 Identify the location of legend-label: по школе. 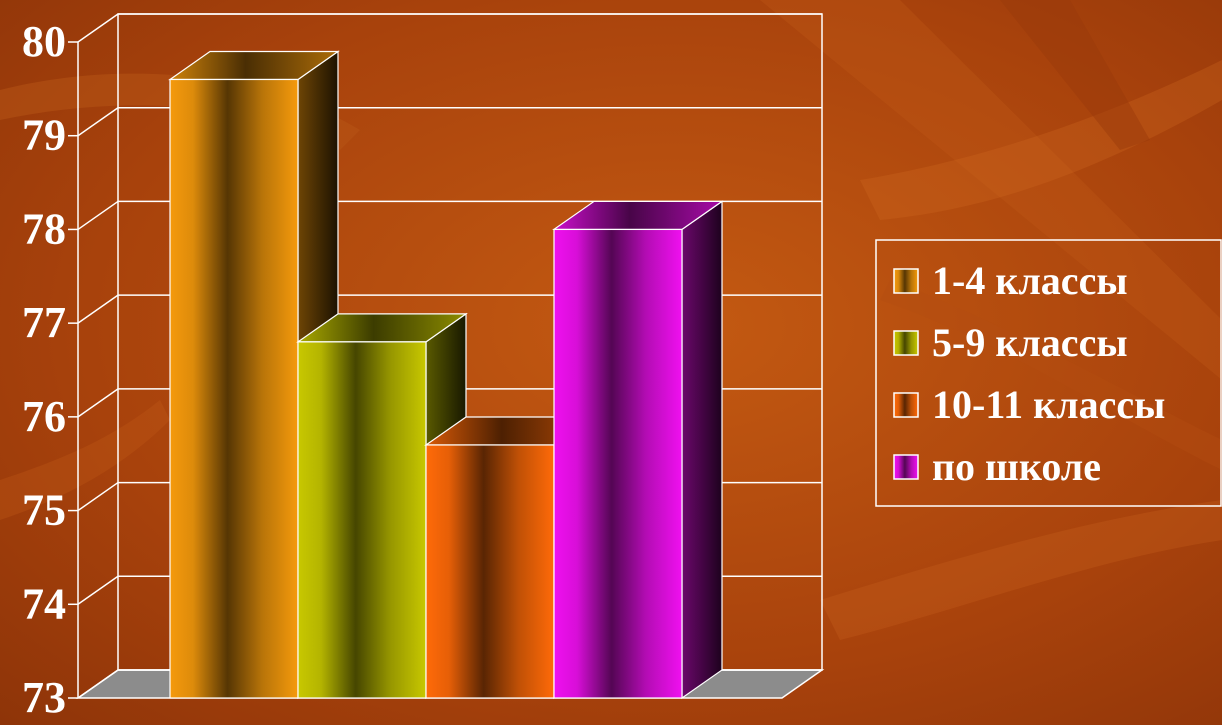
(1016, 466).